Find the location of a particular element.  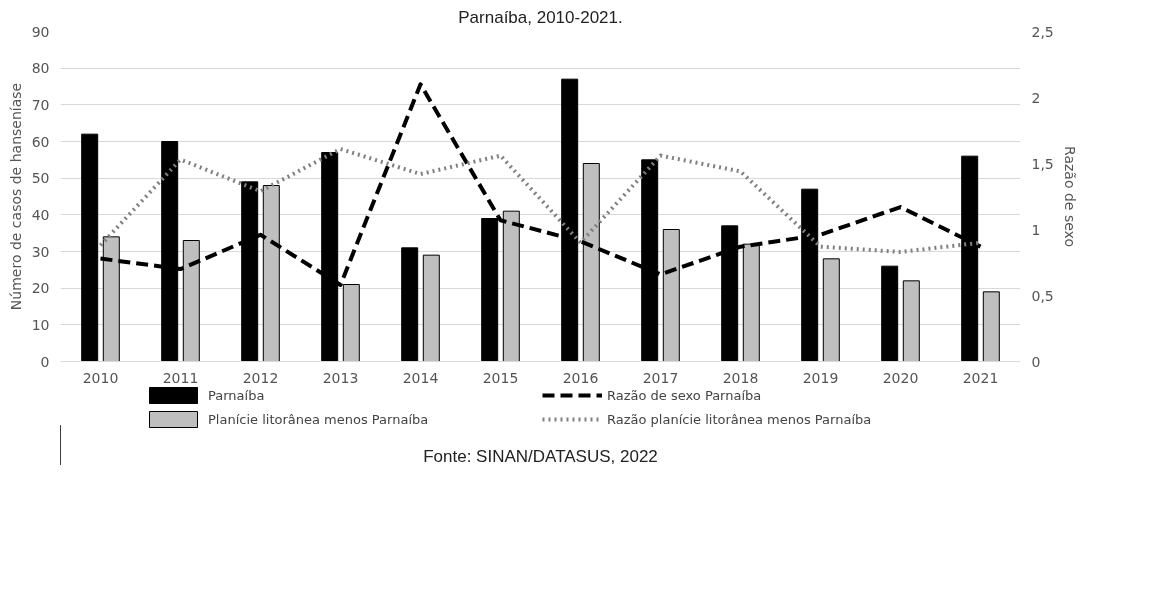

y-tick-label: 80 is located at coordinates (40, 68).